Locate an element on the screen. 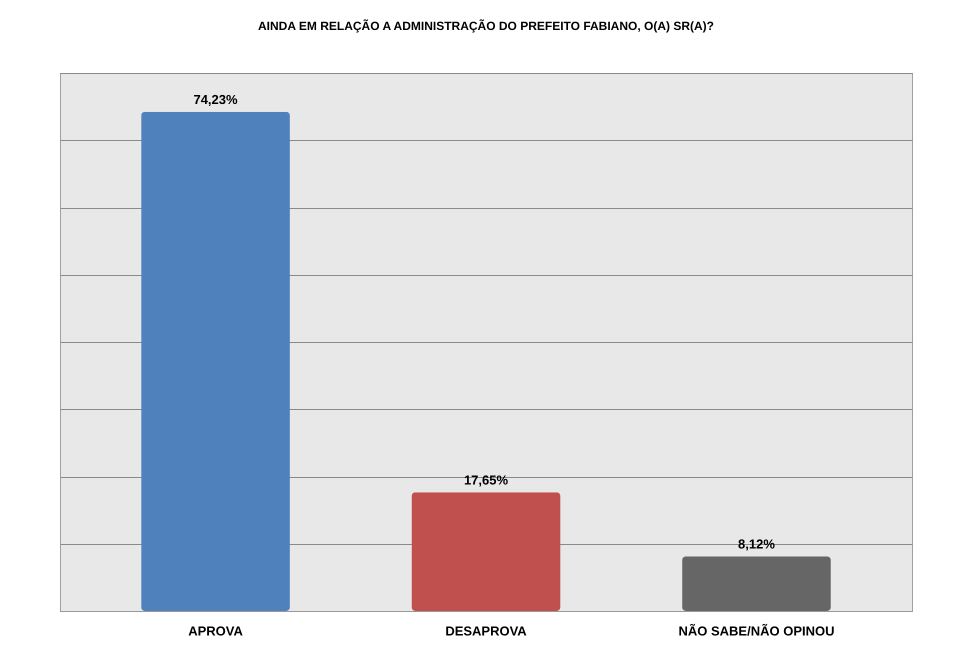 The image size is (972, 668). data-label: 17,65% is located at coordinates (486, 480).